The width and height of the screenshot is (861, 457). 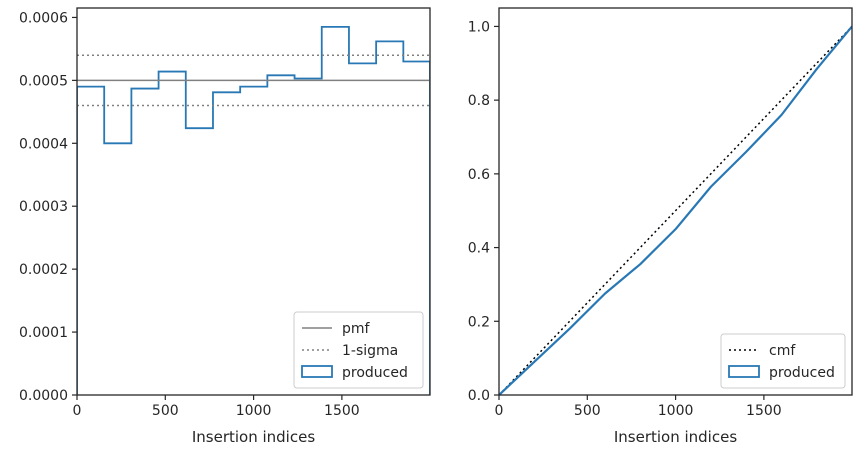 What do you see at coordinates (370, 351) in the screenshot?
I see `legend-label: 1-sigma` at bounding box center [370, 351].